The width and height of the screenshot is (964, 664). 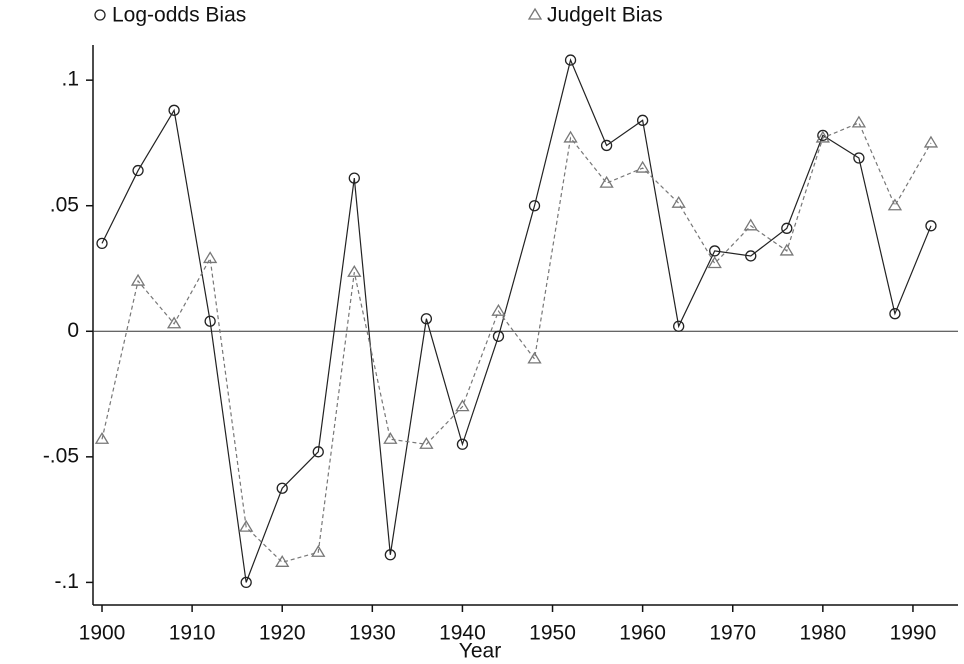 I want to click on x-axis-title: Year, so click(x=480, y=651).